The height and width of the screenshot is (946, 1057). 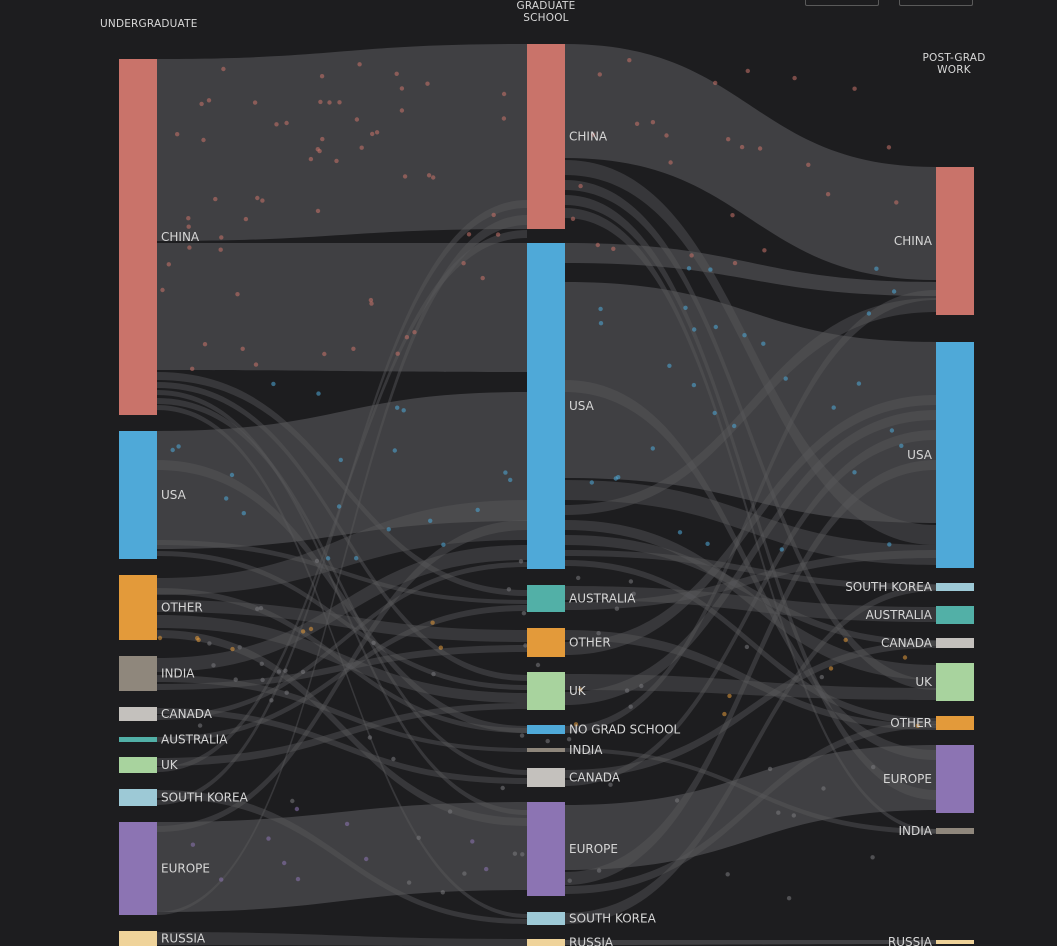 I want to click on node-postgrad-uk, so click(x=955, y=682).